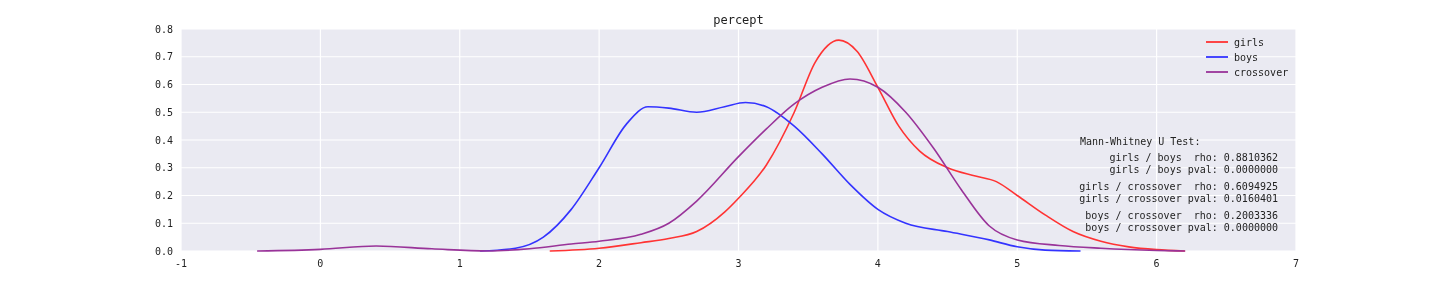 This screenshot has height=288, width=1440. What do you see at coordinates (599, 263) in the screenshot?
I see `x-tick-label: 2` at bounding box center [599, 263].